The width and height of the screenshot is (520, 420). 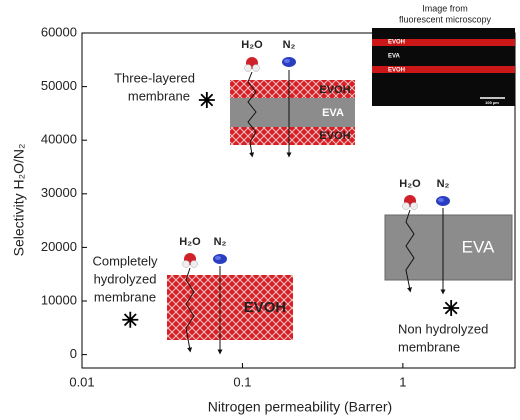 What do you see at coordinates (59, 85) in the screenshot?
I see `y-tick-label: 50000` at bounding box center [59, 85].